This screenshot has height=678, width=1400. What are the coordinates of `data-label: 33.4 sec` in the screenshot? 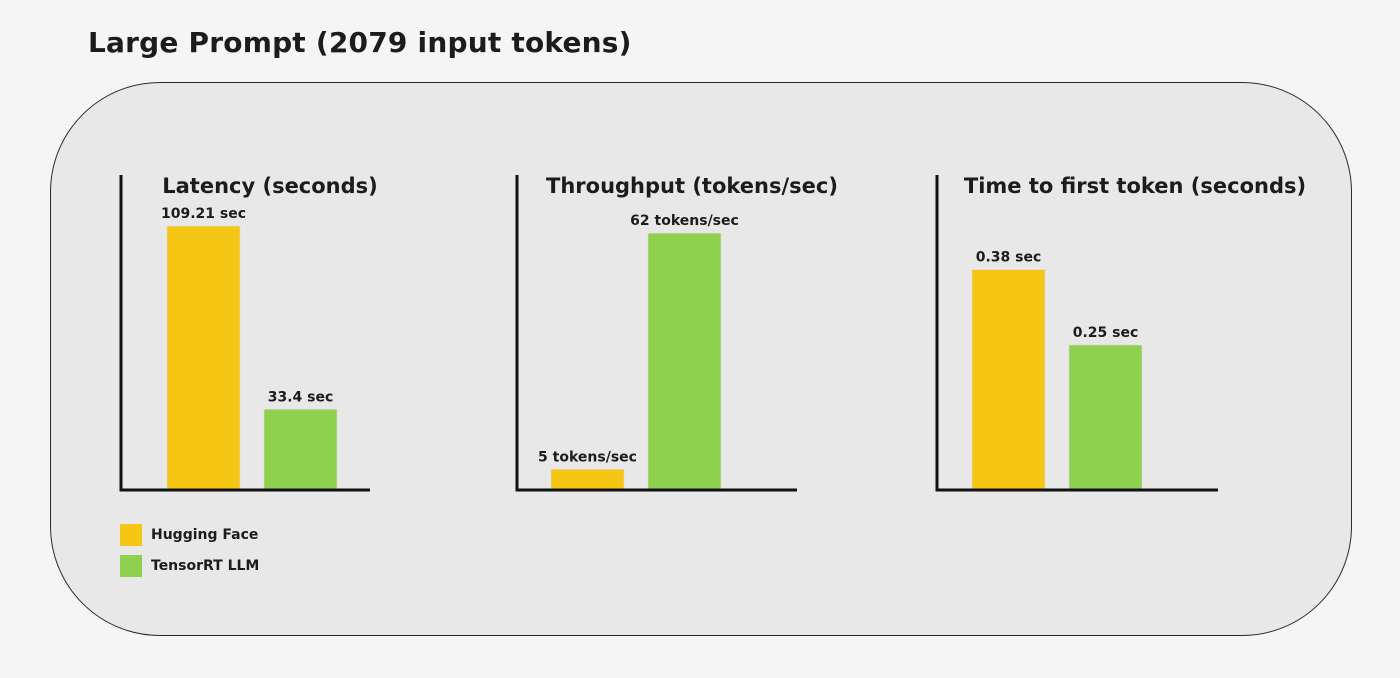 It's located at (301, 397).